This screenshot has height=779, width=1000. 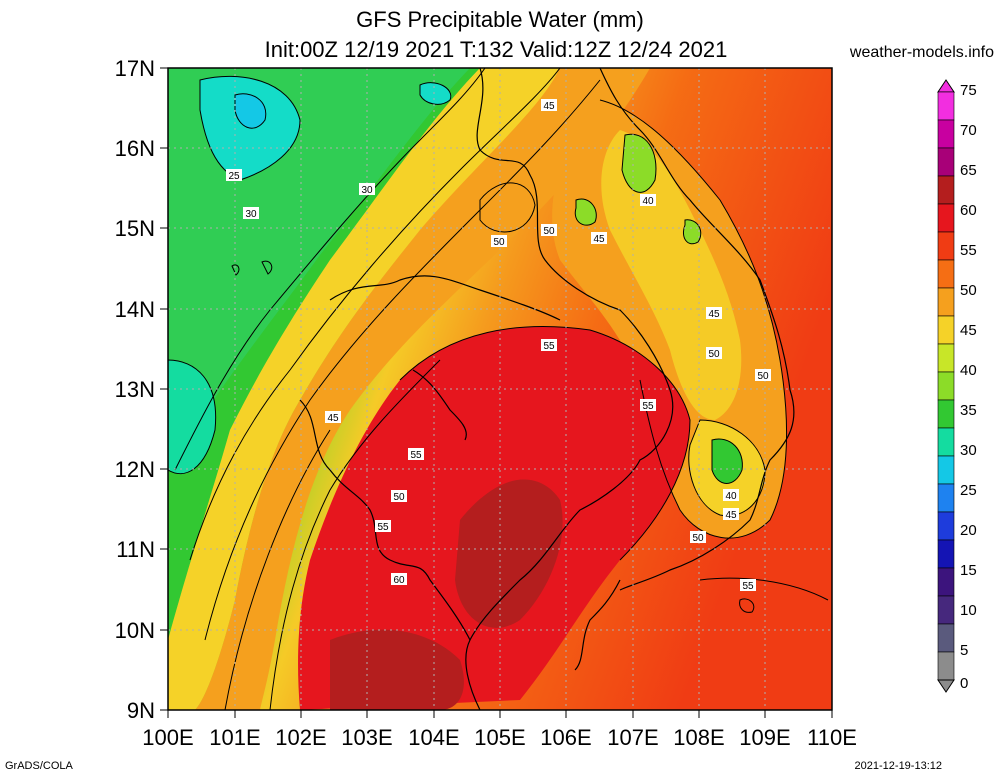 I want to click on colorbar-label: 20, so click(x=968, y=530).